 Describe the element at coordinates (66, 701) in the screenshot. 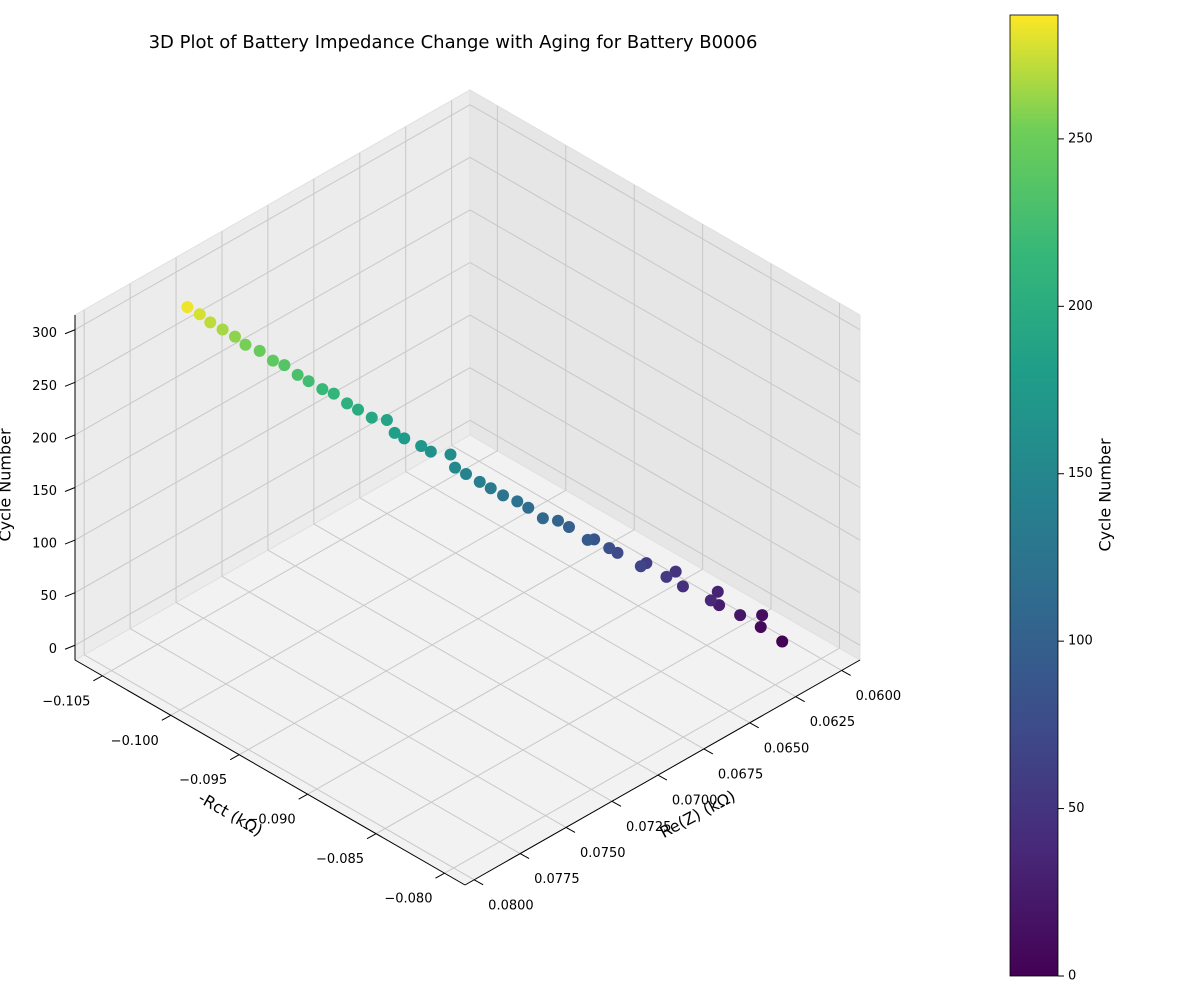

I see `y-tick-label: −0.105` at that location.